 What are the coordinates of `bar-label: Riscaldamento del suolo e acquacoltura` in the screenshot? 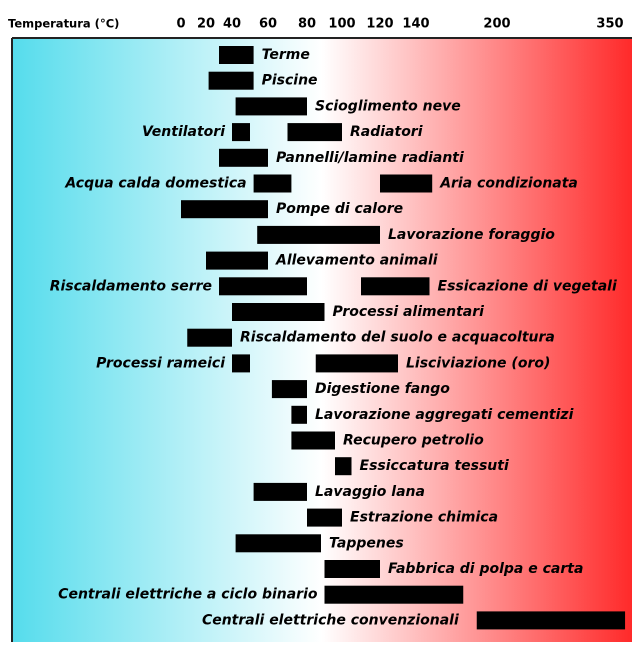 It's located at (397, 338).